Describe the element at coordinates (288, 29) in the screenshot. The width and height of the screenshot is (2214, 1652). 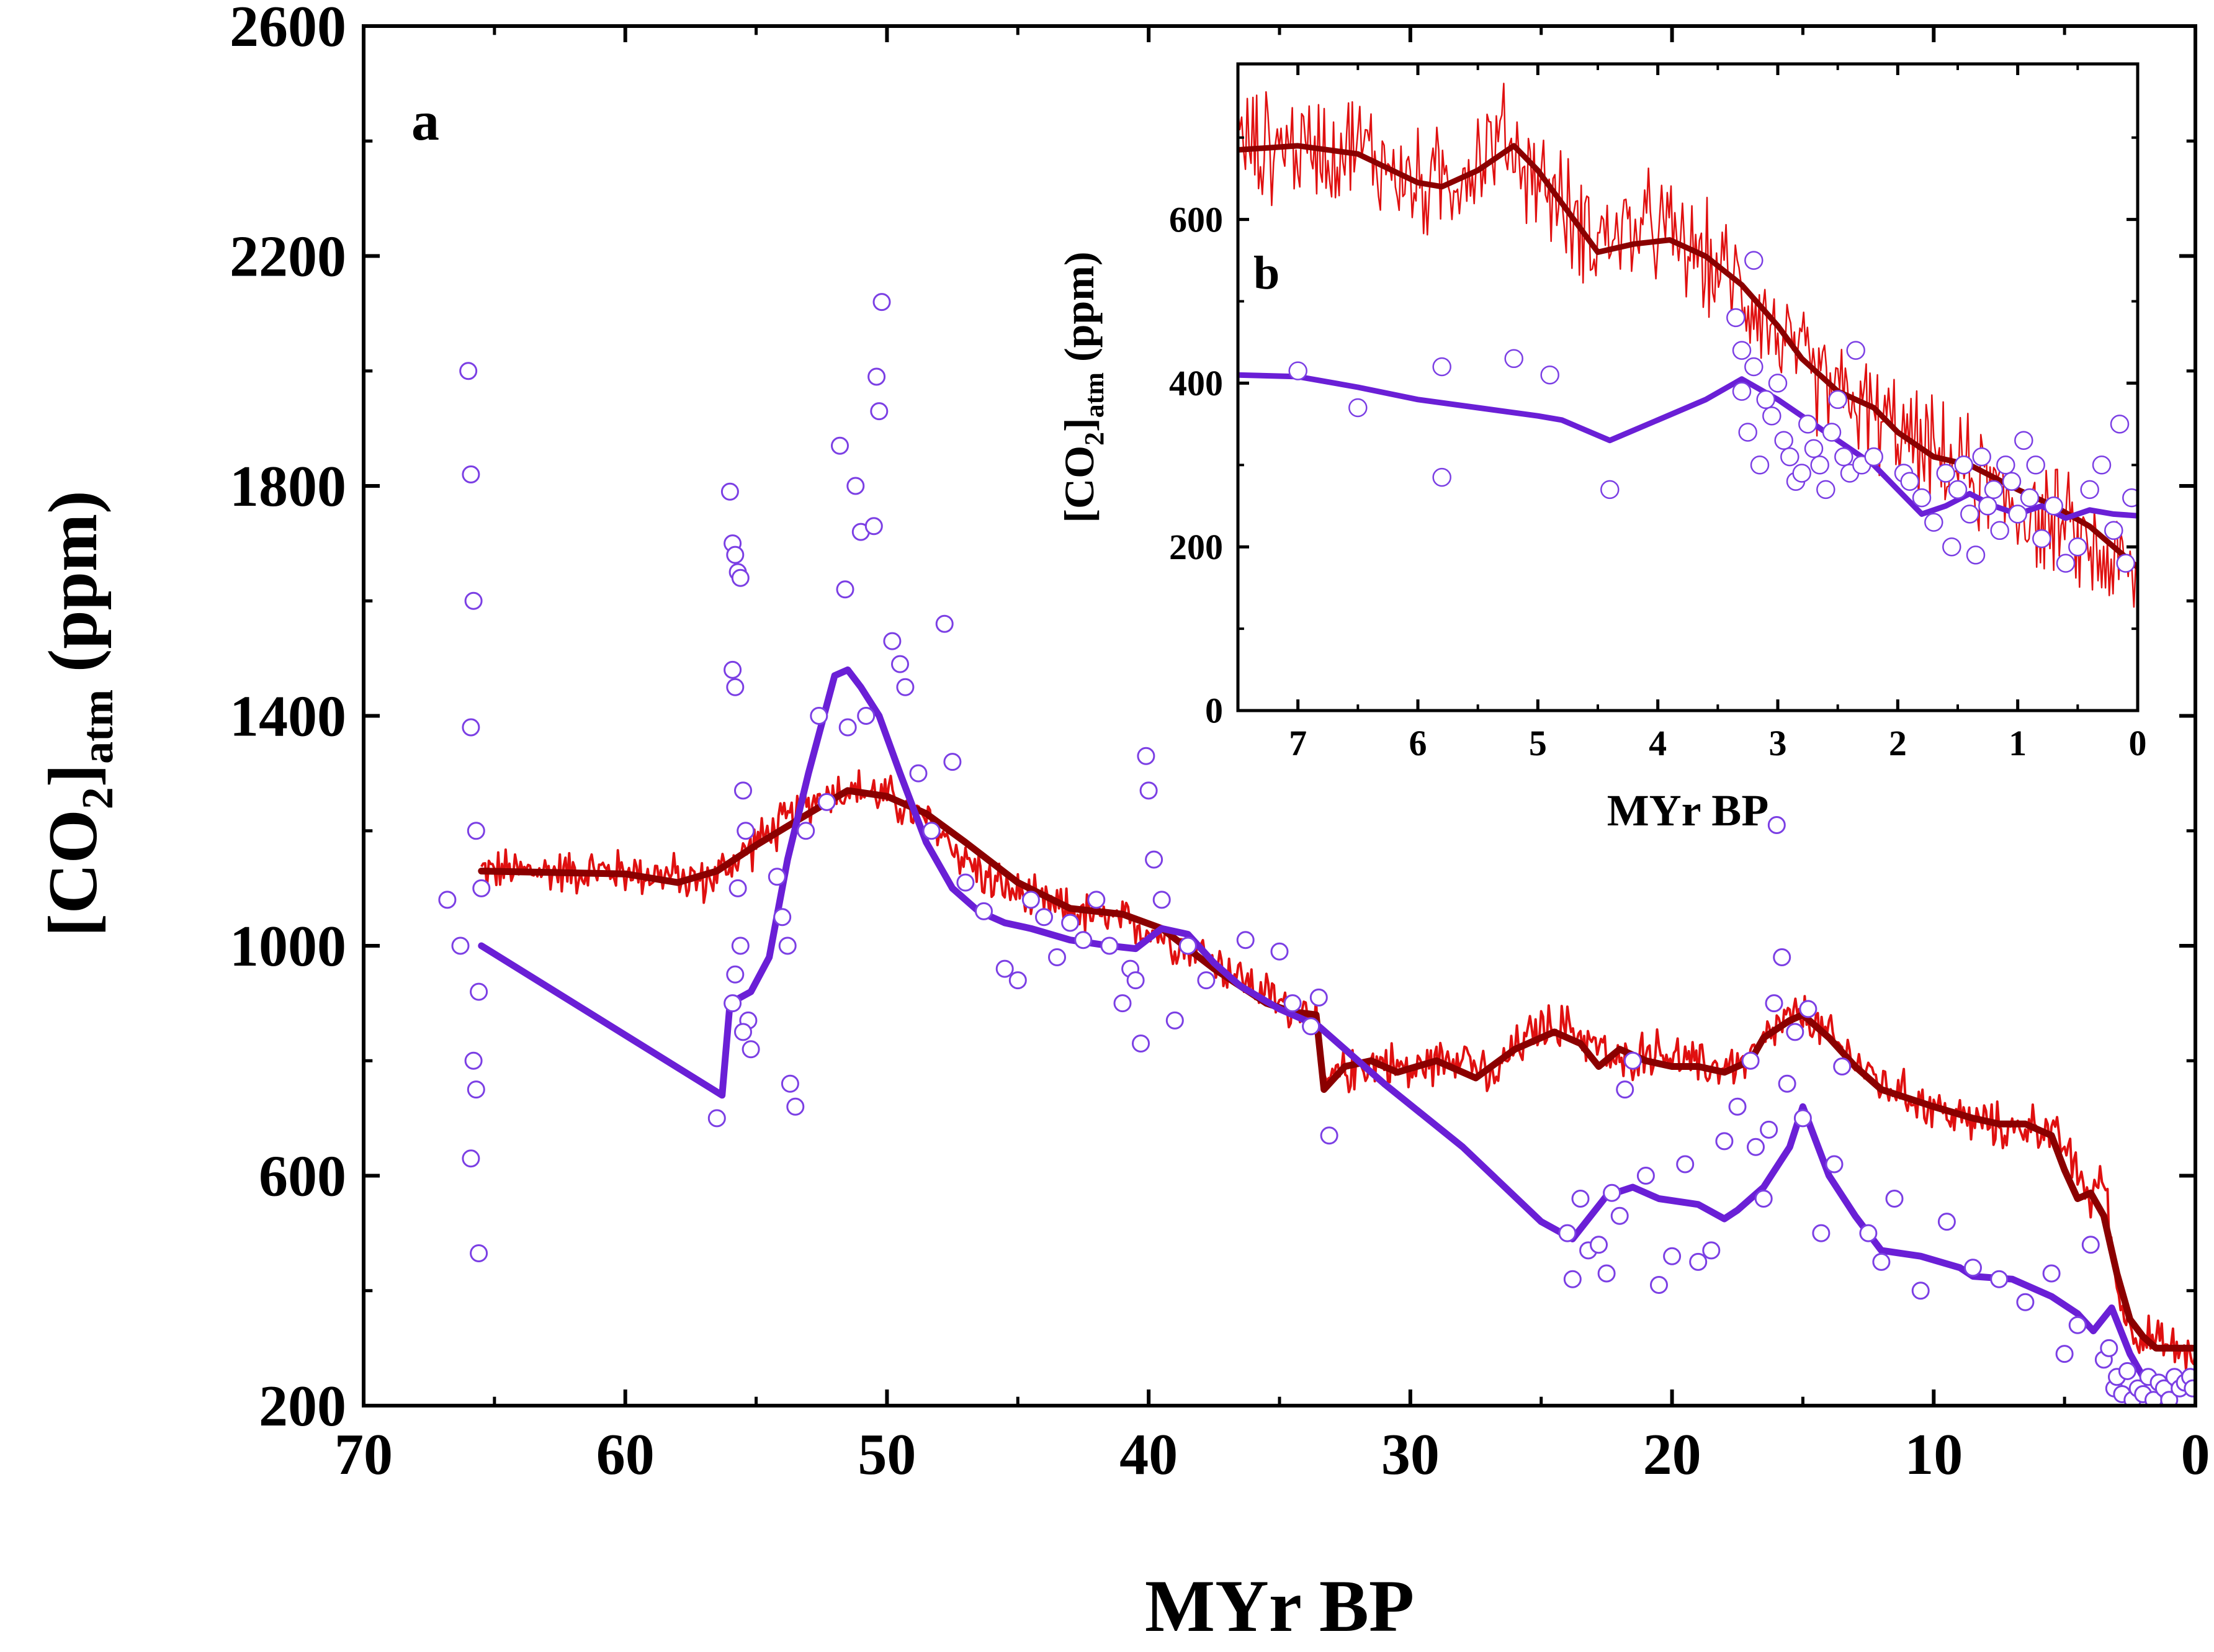
I see `main-y-tick-label: 2600` at that location.